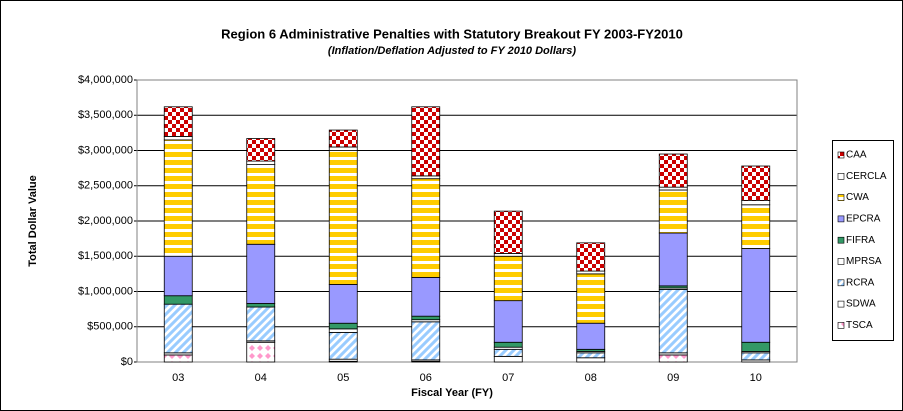  I want to click on legend-label: CAA, so click(856, 155).